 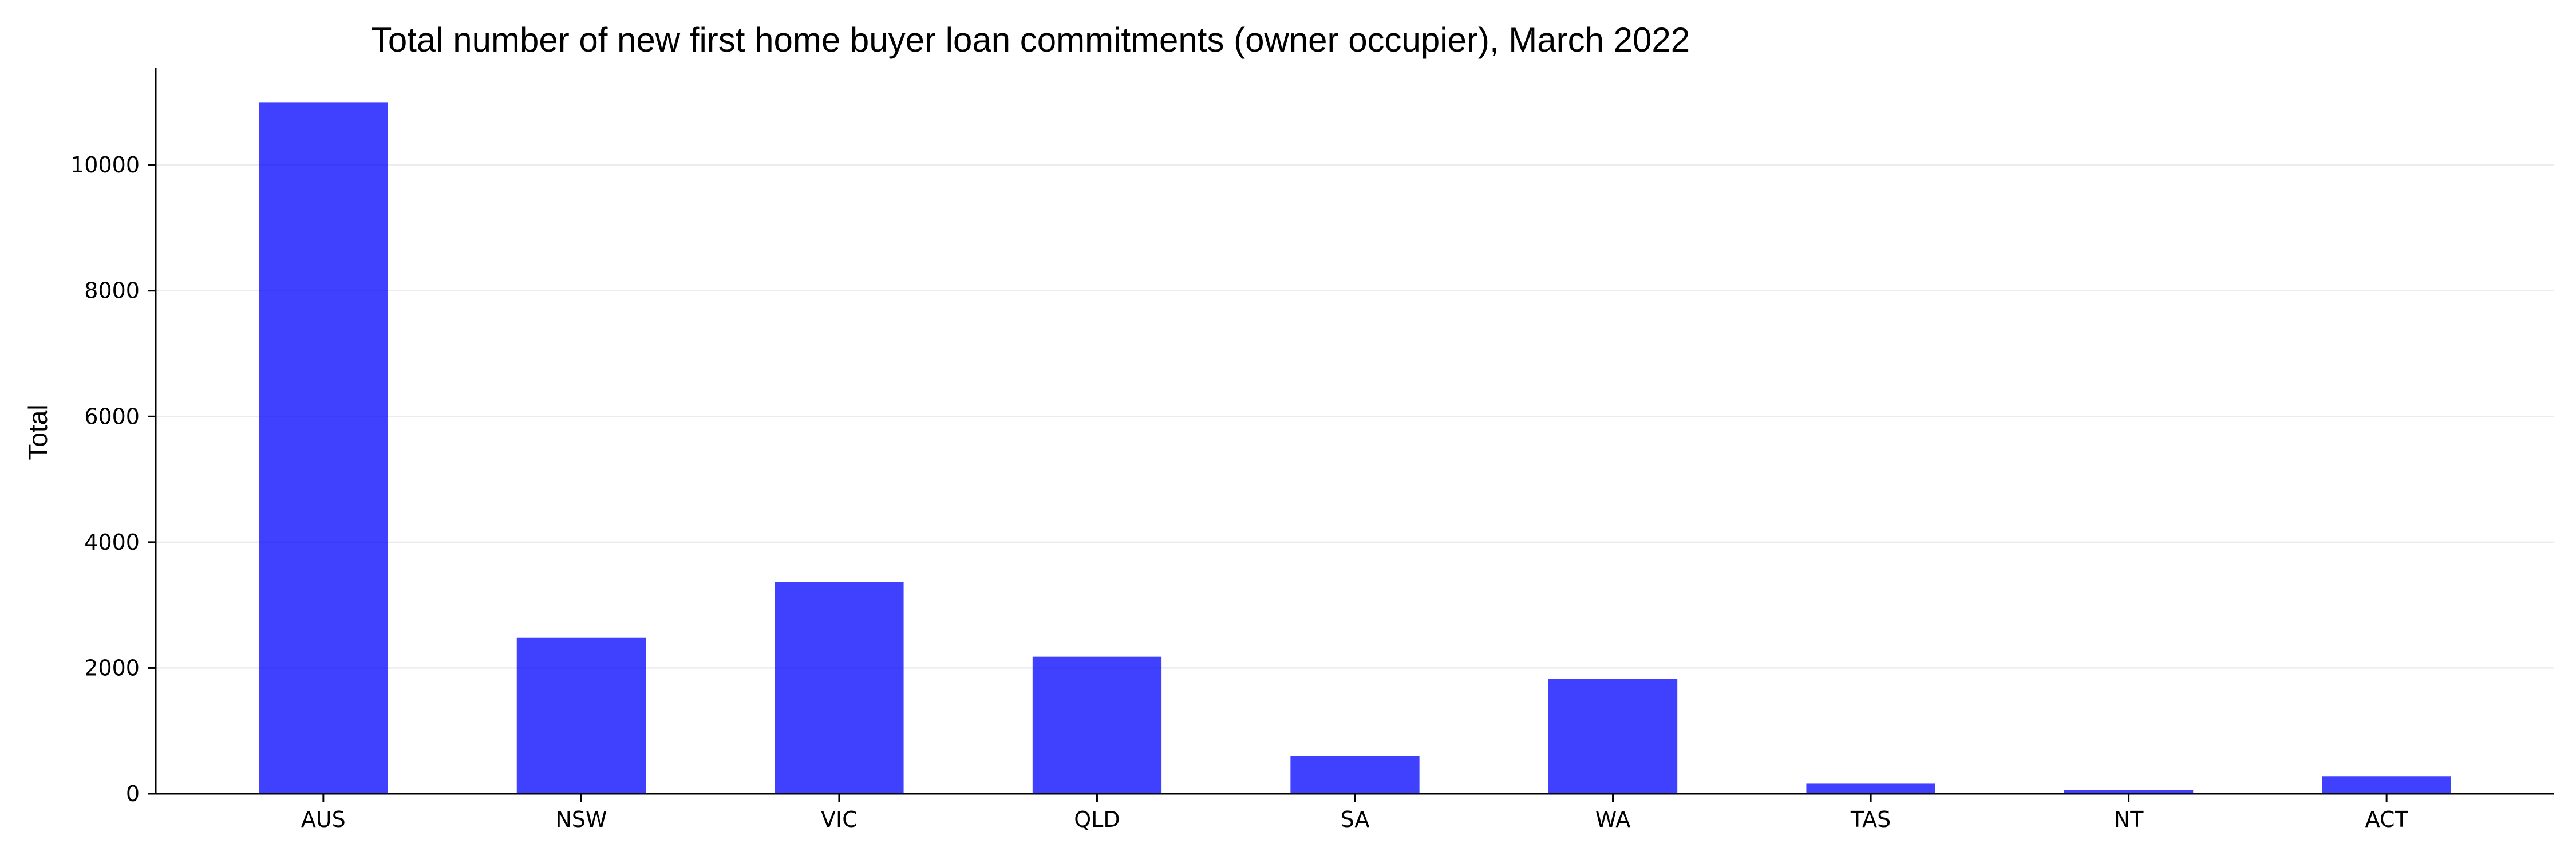 What do you see at coordinates (112, 667) in the screenshot?
I see `y-tick-label: 2000` at bounding box center [112, 667].